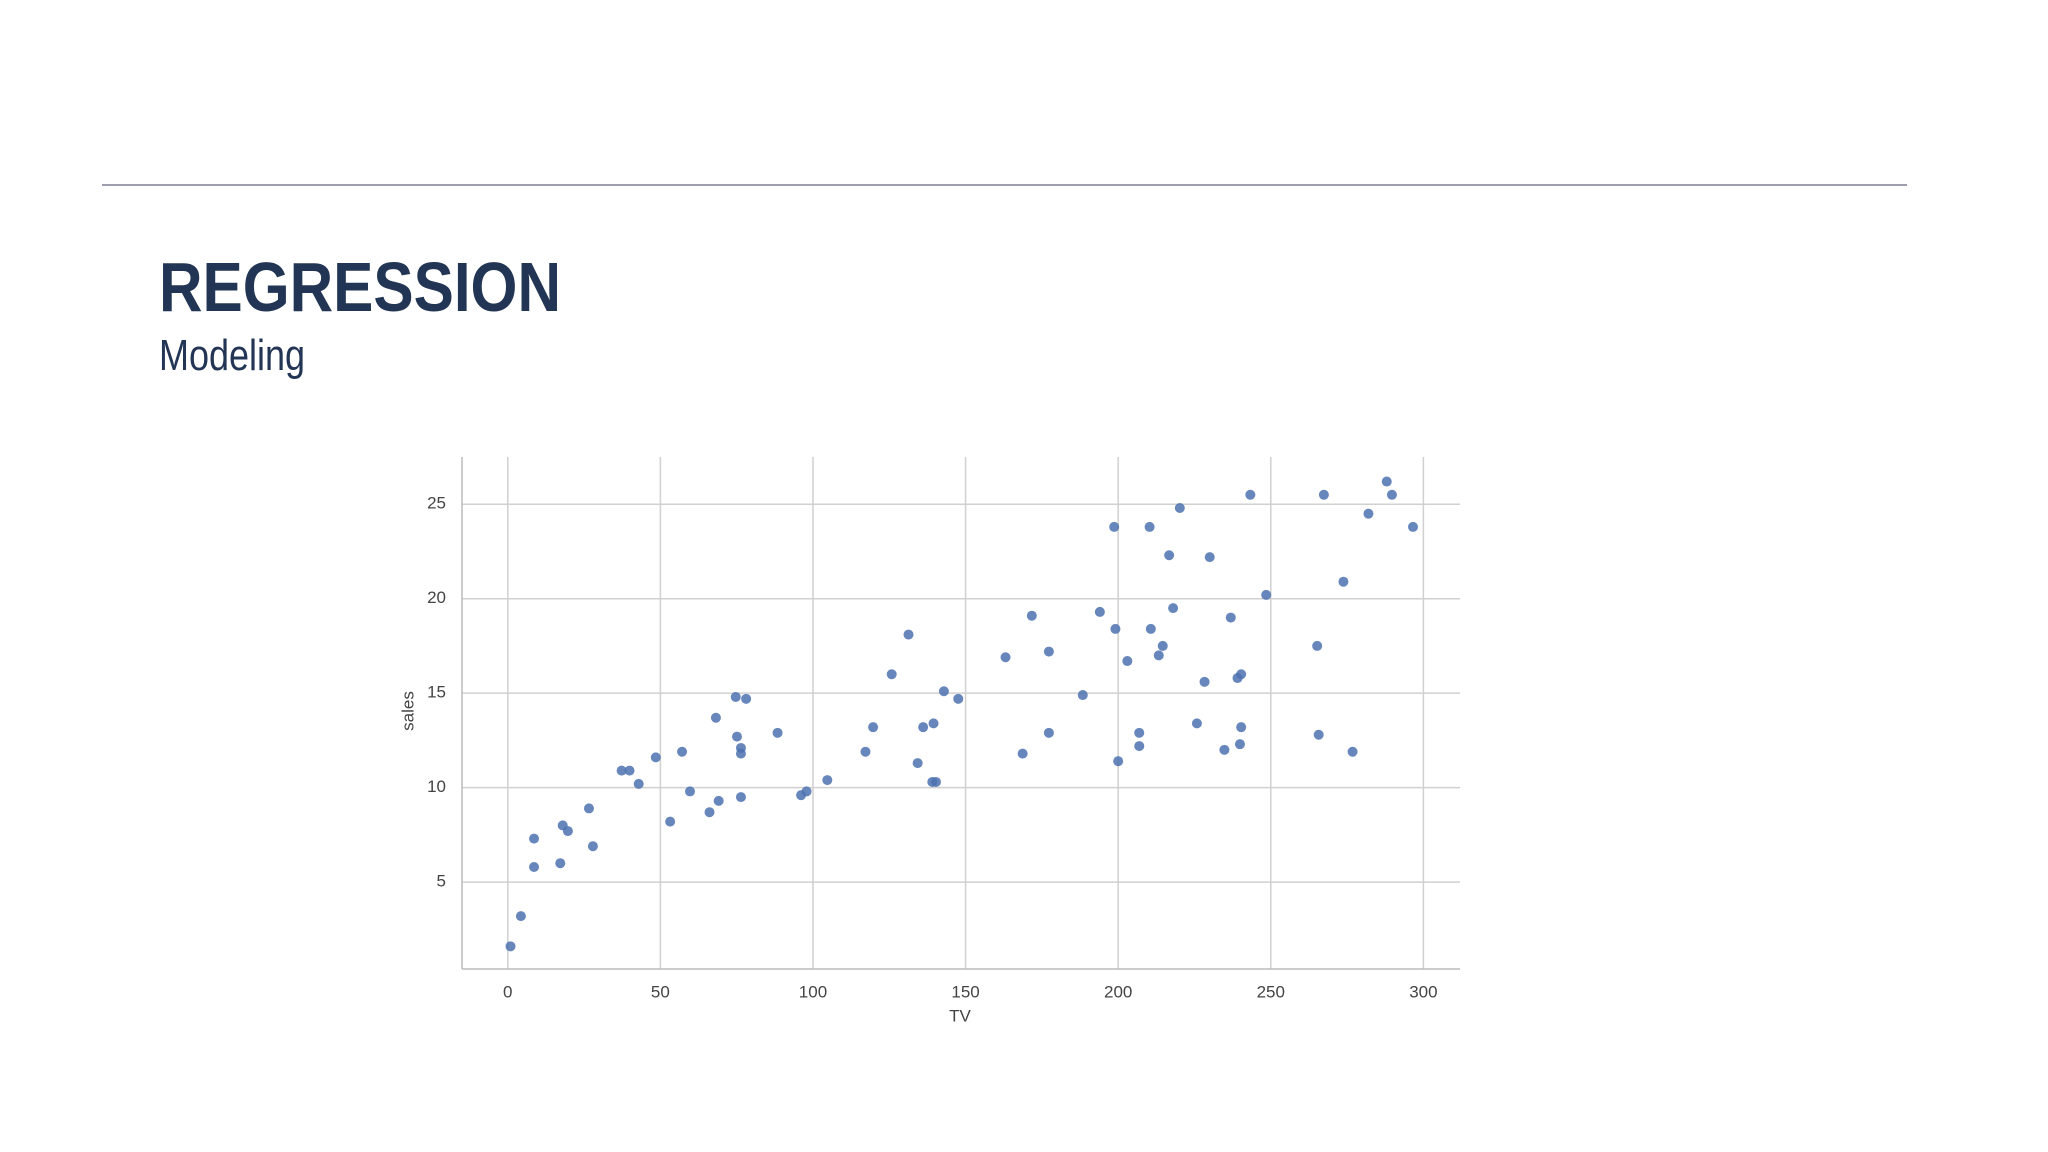  What do you see at coordinates (1423, 991) in the screenshot?
I see `x-tick-label: 300` at bounding box center [1423, 991].